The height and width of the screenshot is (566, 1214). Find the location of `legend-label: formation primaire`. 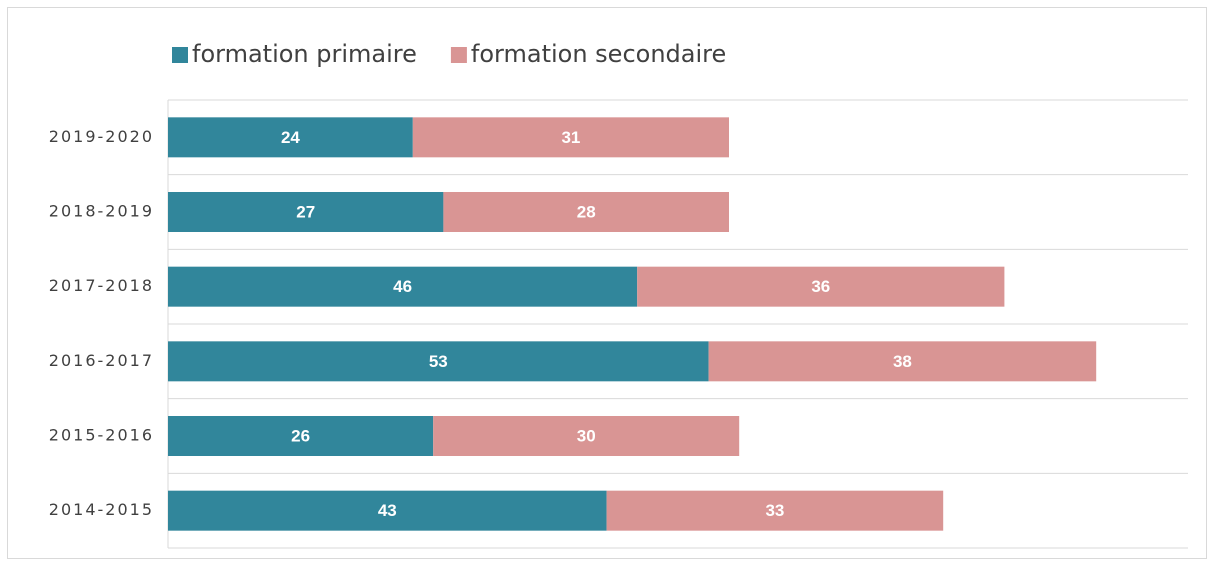

legend-label: formation primaire is located at coordinates (304, 54).